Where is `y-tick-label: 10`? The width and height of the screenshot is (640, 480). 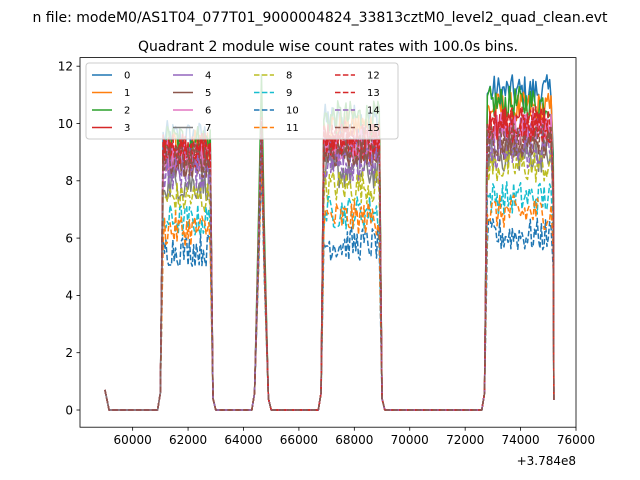 y-tick-label: 10 is located at coordinates (65, 124).